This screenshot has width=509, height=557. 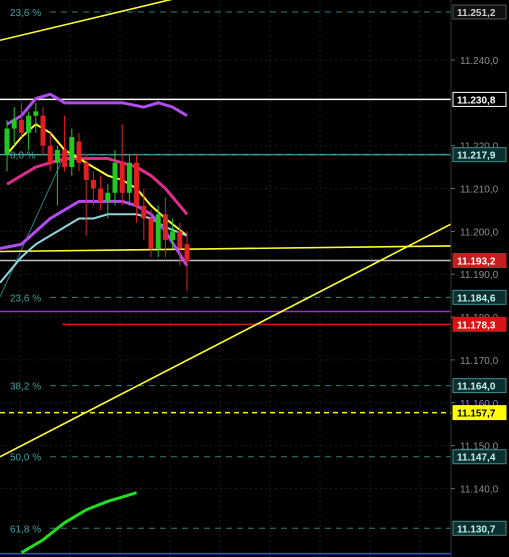 I want to click on price-tag-label: 11.178,3, so click(x=476, y=325).